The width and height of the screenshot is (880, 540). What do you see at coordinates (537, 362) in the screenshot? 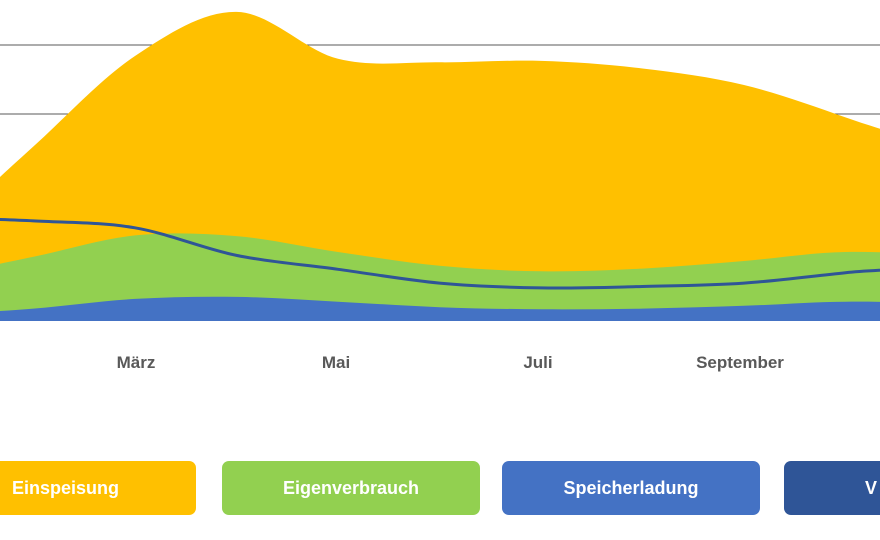
I see `x-tick-label: Juli` at bounding box center [537, 362].